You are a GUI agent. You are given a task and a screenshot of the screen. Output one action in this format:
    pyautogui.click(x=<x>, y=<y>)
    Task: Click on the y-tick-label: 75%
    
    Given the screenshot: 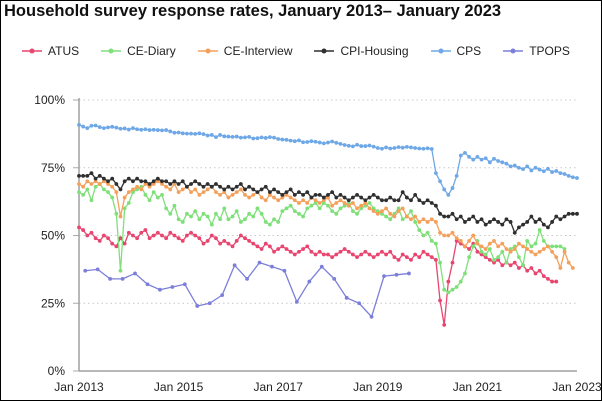 What is the action you would take?
    pyautogui.click(x=53, y=168)
    